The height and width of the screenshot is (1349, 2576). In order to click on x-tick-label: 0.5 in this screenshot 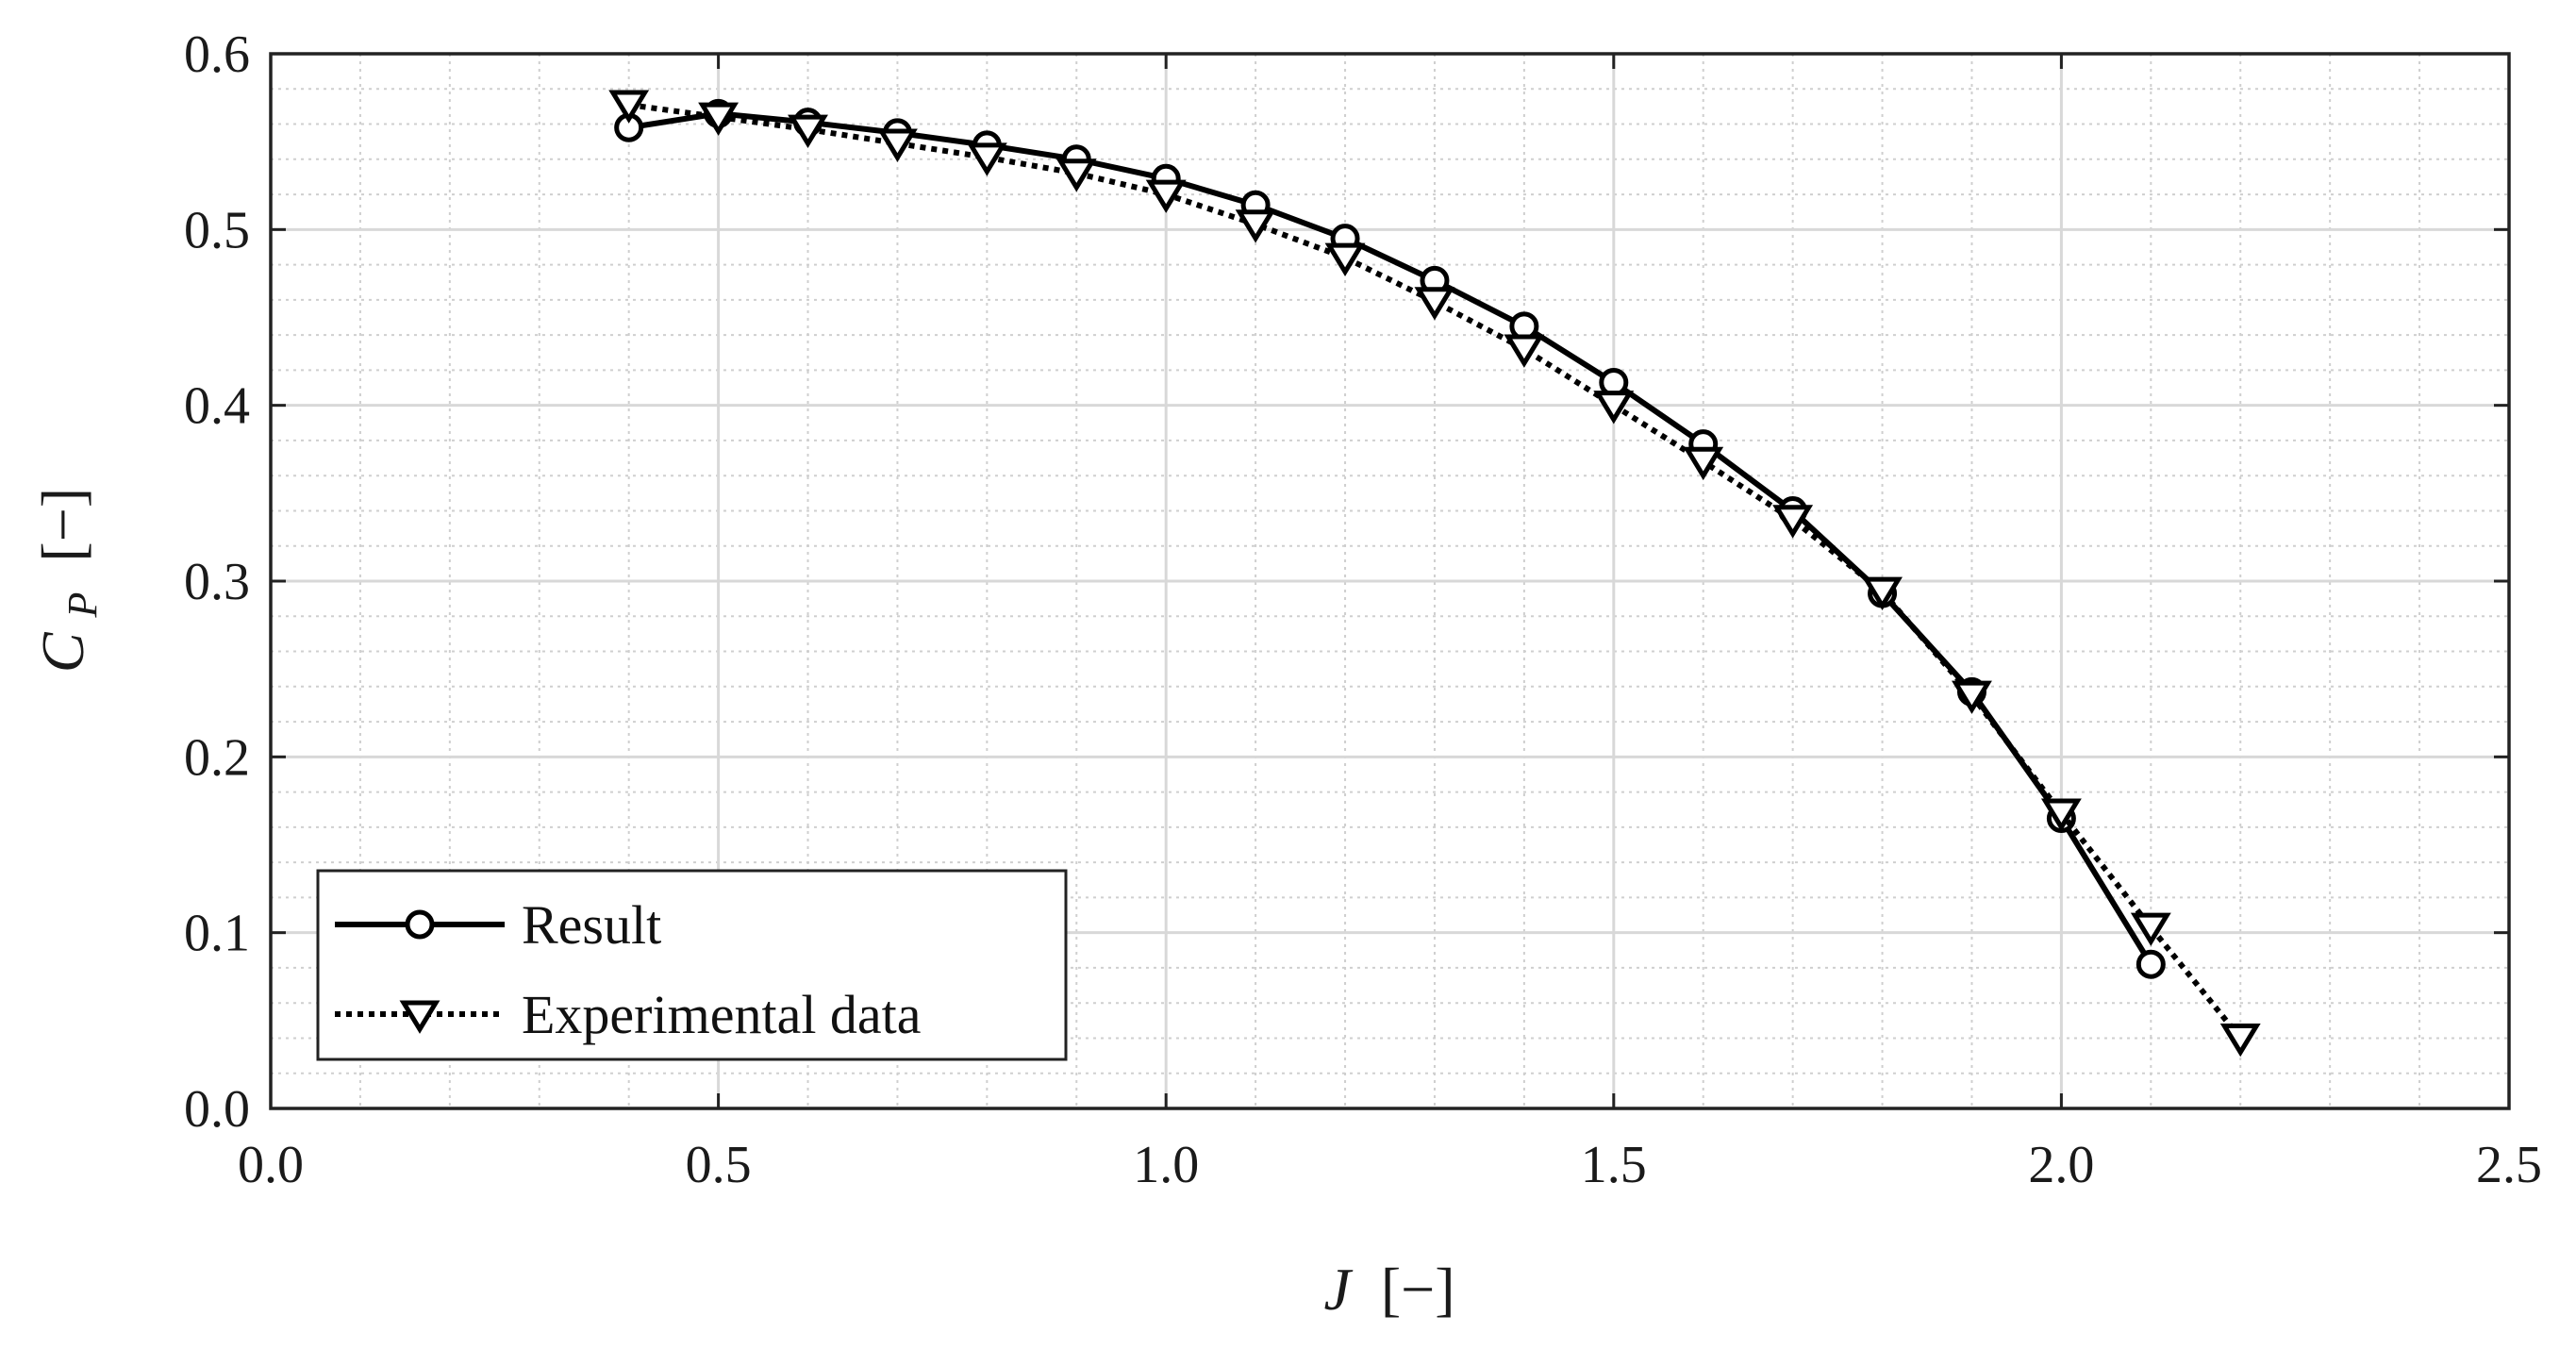, I will do `click(719, 1165)`.